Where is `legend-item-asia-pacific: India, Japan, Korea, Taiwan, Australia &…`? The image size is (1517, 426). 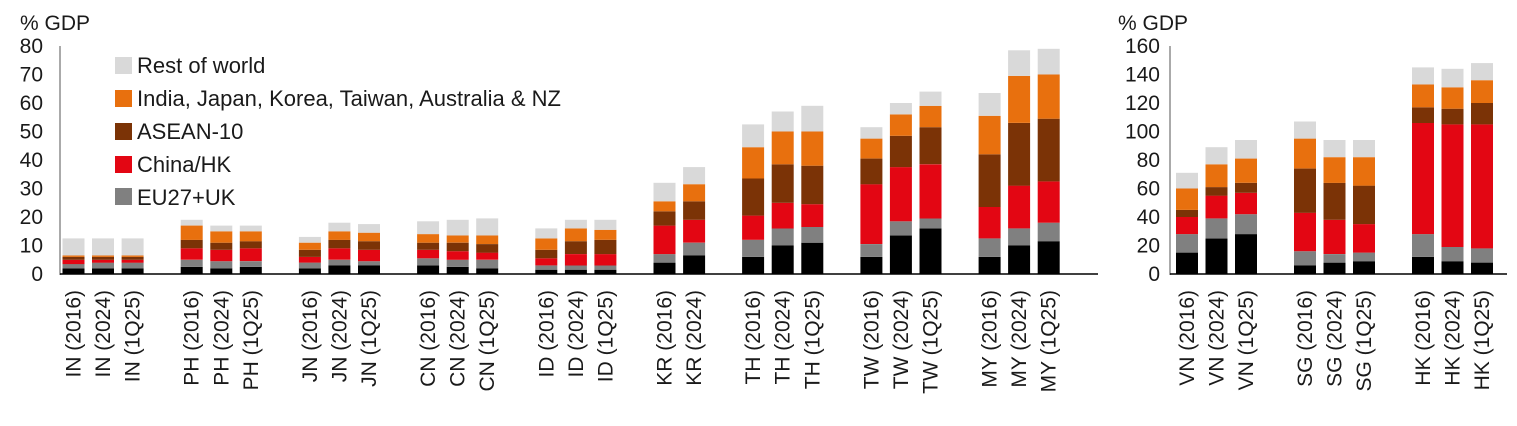 legend-item-asia-pacific: India, Japan, Korea, Taiwan, Australia &… is located at coordinates (338, 98).